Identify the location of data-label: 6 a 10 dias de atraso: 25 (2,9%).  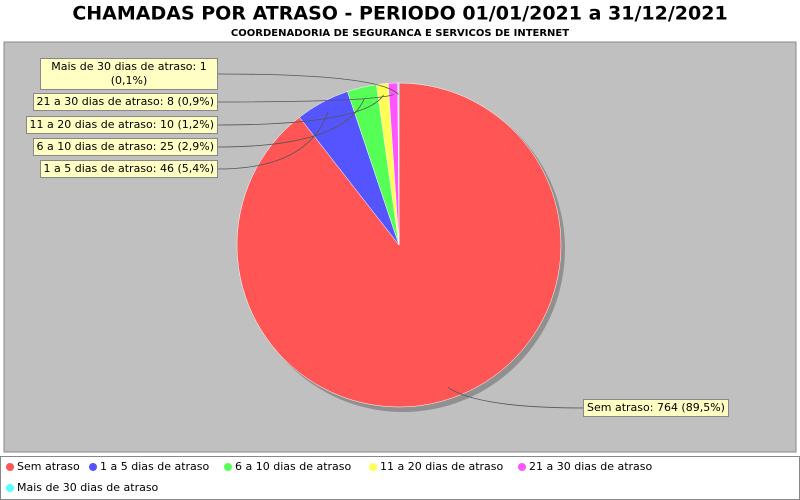
(125, 147).